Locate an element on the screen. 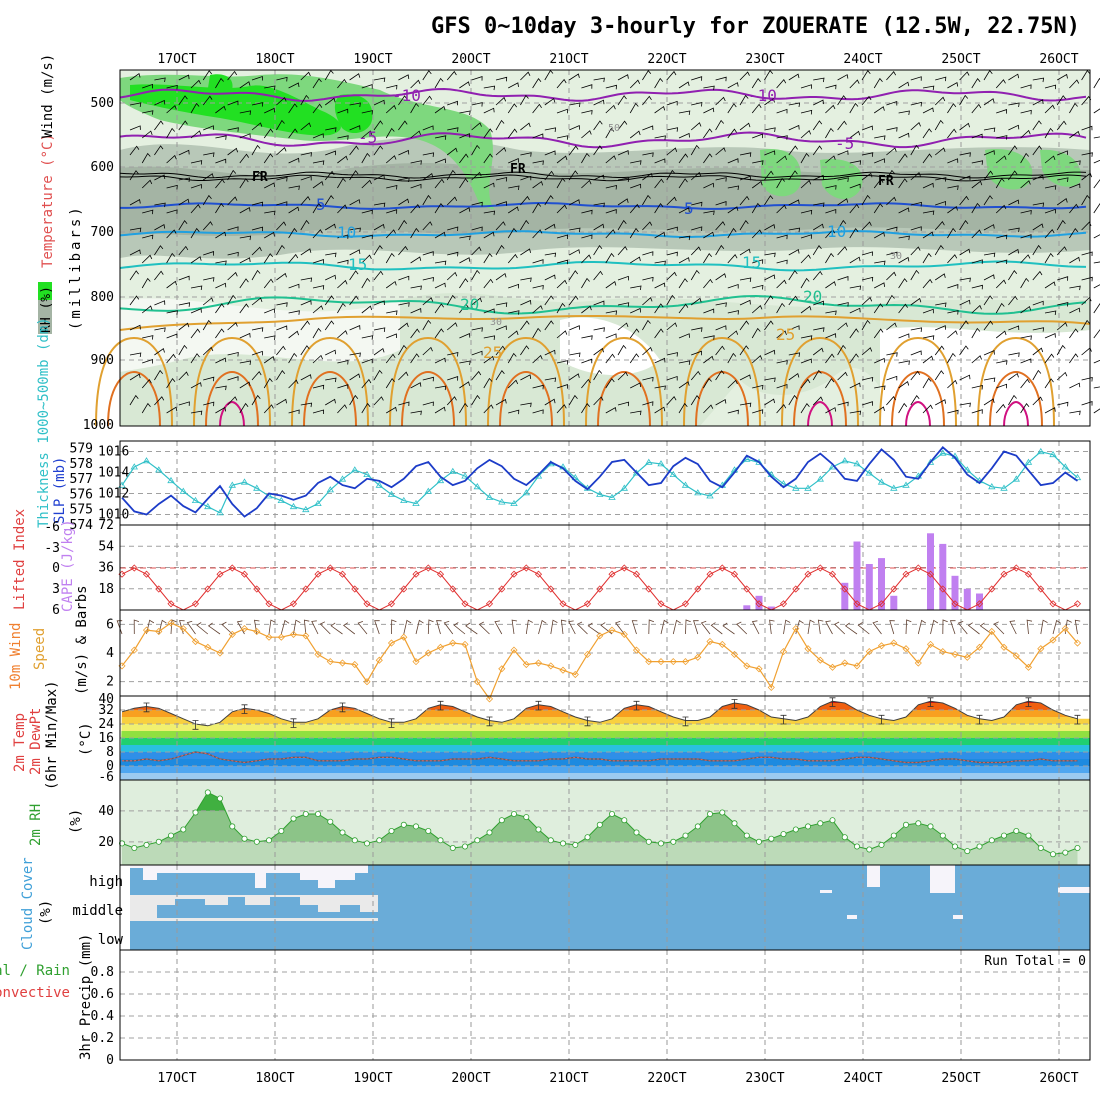 The width and height of the screenshot is (1100, 1100). cape-bar is located at coordinates (894, 602).